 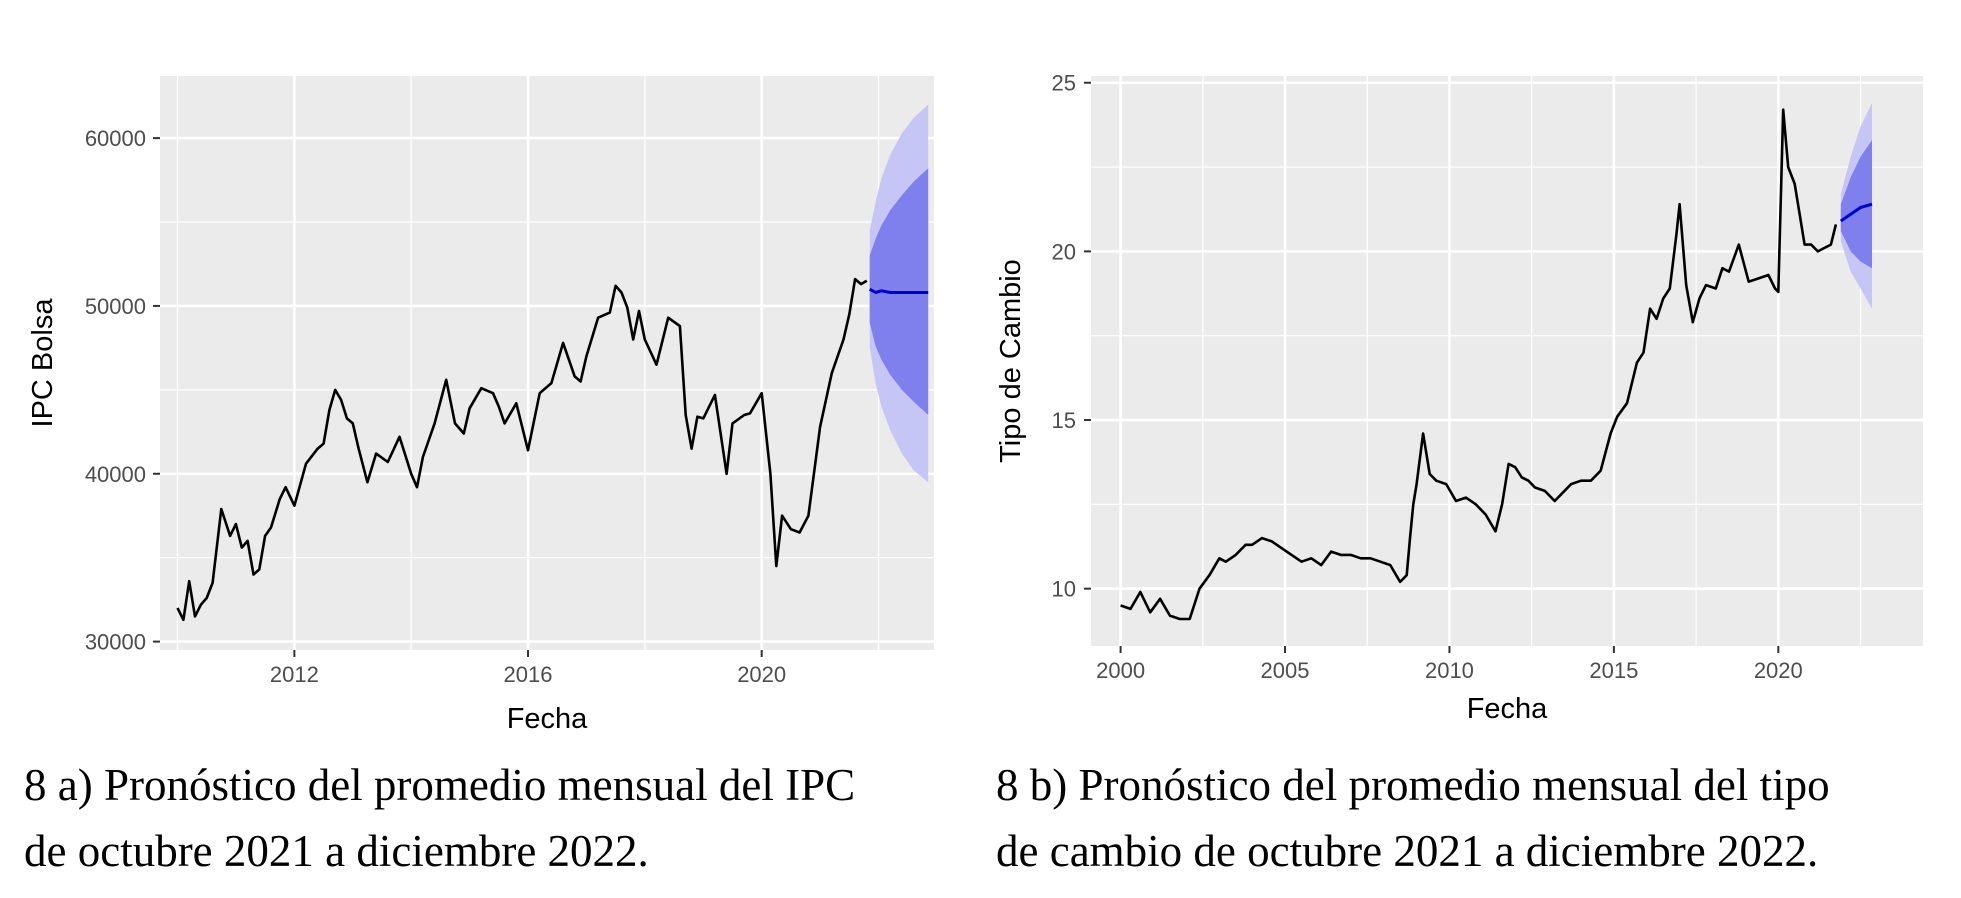 I want to click on y-axis-title: IPC Bolsa, so click(x=43, y=363).